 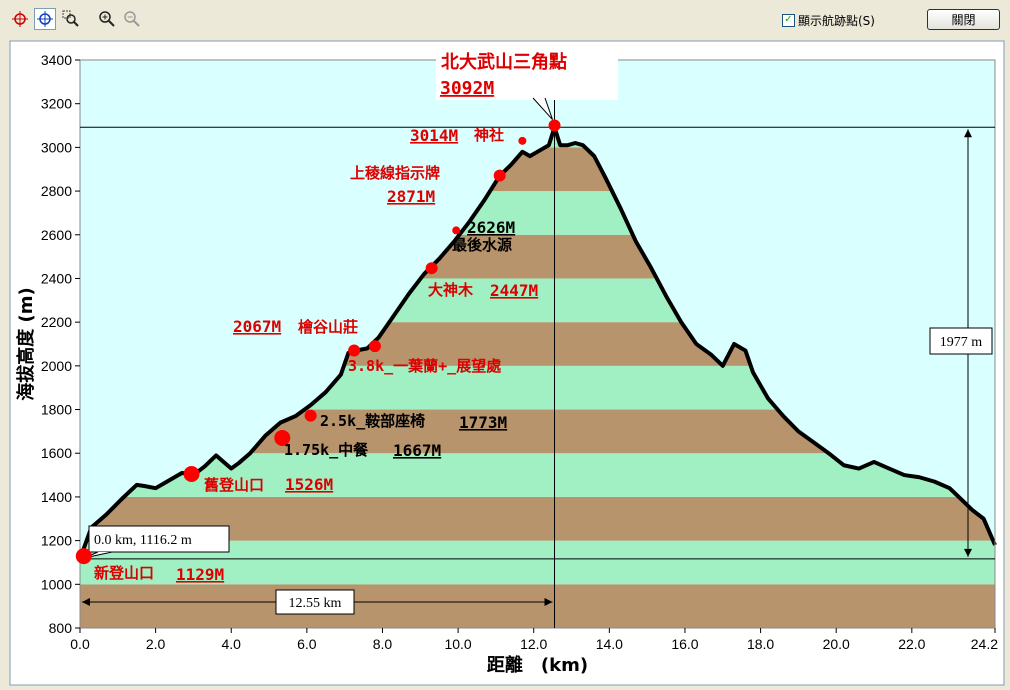 I want to click on x-tick-label: 8.0, so click(x=383, y=644).